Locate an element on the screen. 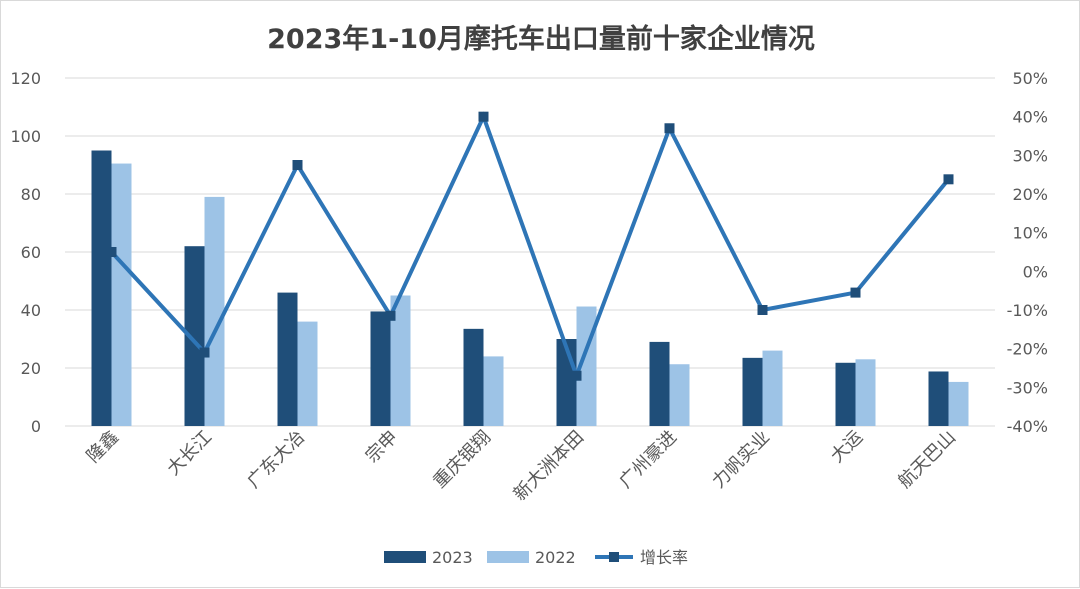 The width and height of the screenshot is (1080, 589). y-left-tick-label: 100 is located at coordinates (25, 136).